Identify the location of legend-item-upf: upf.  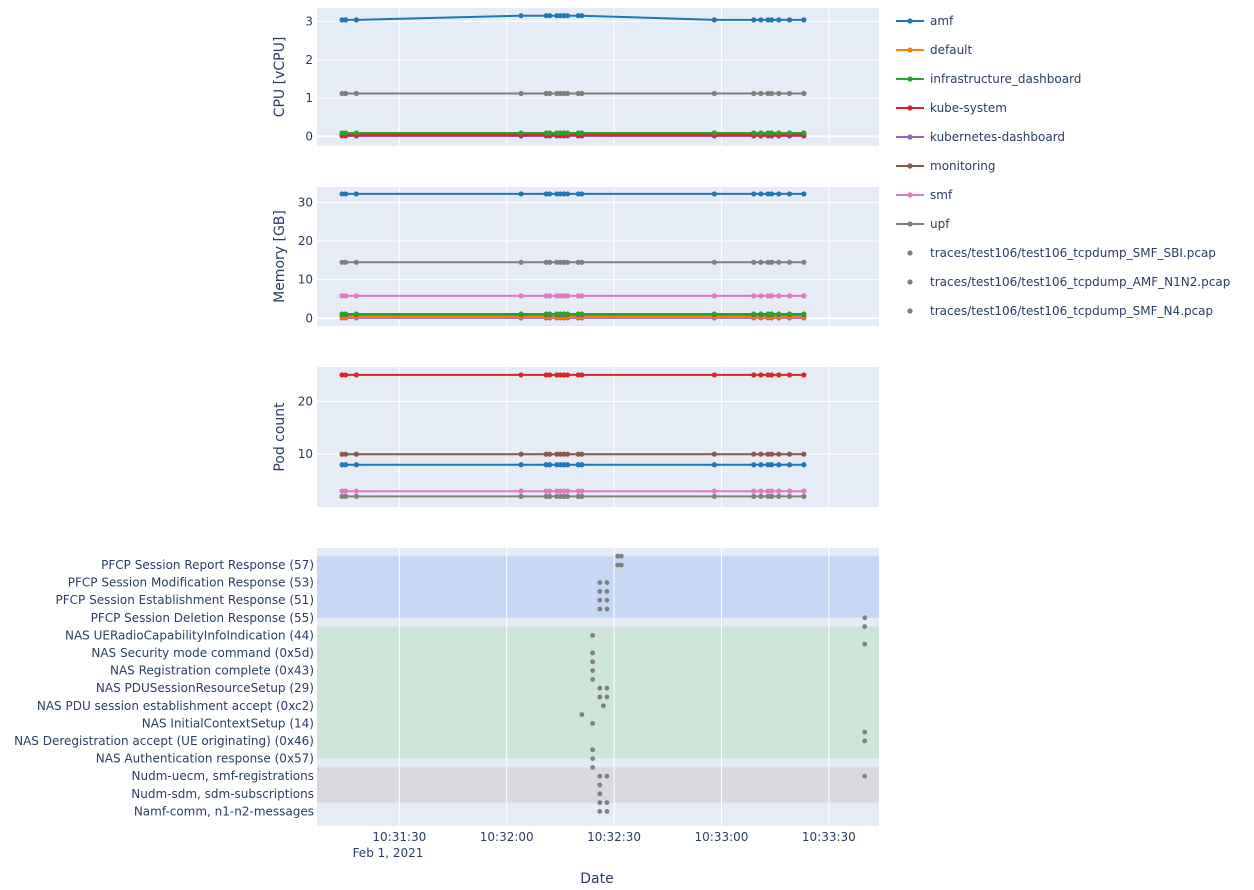
(923, 224).